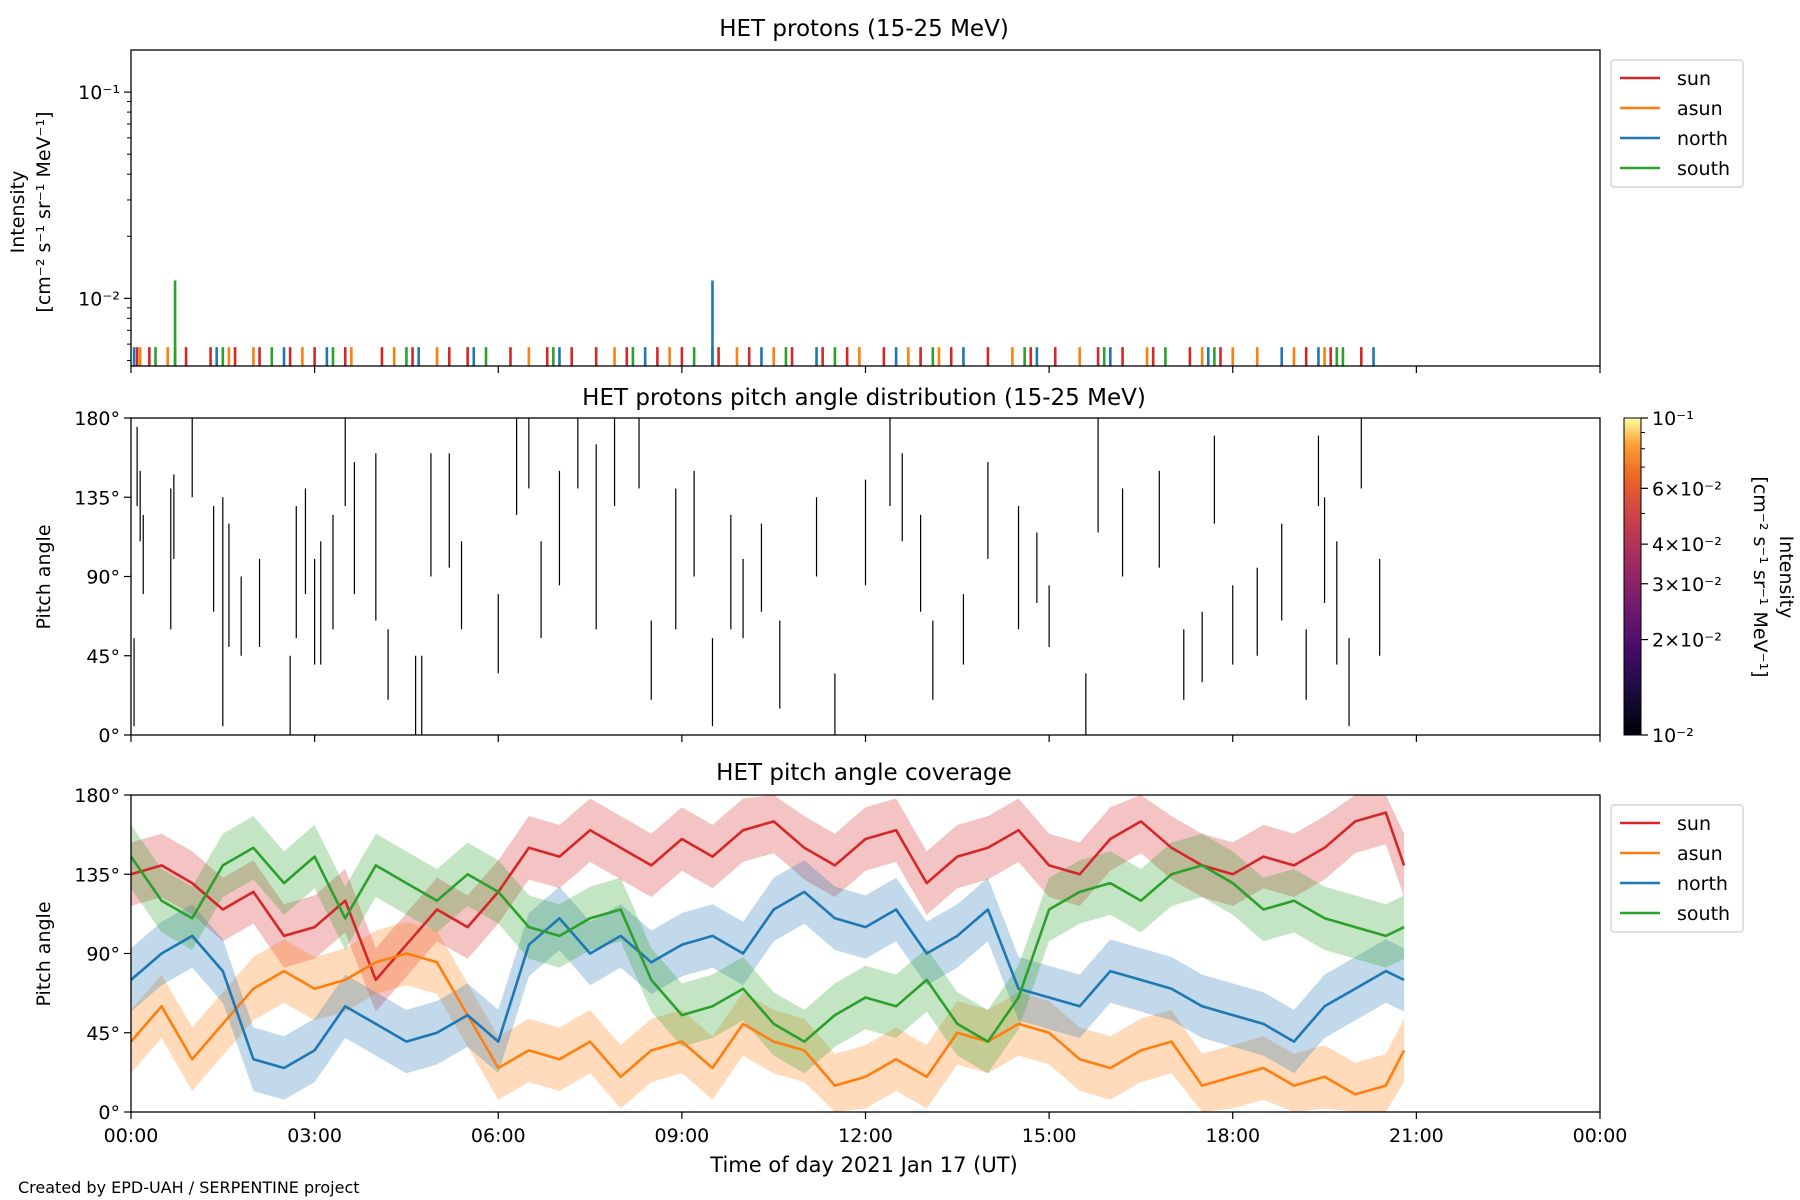  I want to click on panel3-xlabel: Time of day 2021 Jan 17 (UT), so click(863, 1165).